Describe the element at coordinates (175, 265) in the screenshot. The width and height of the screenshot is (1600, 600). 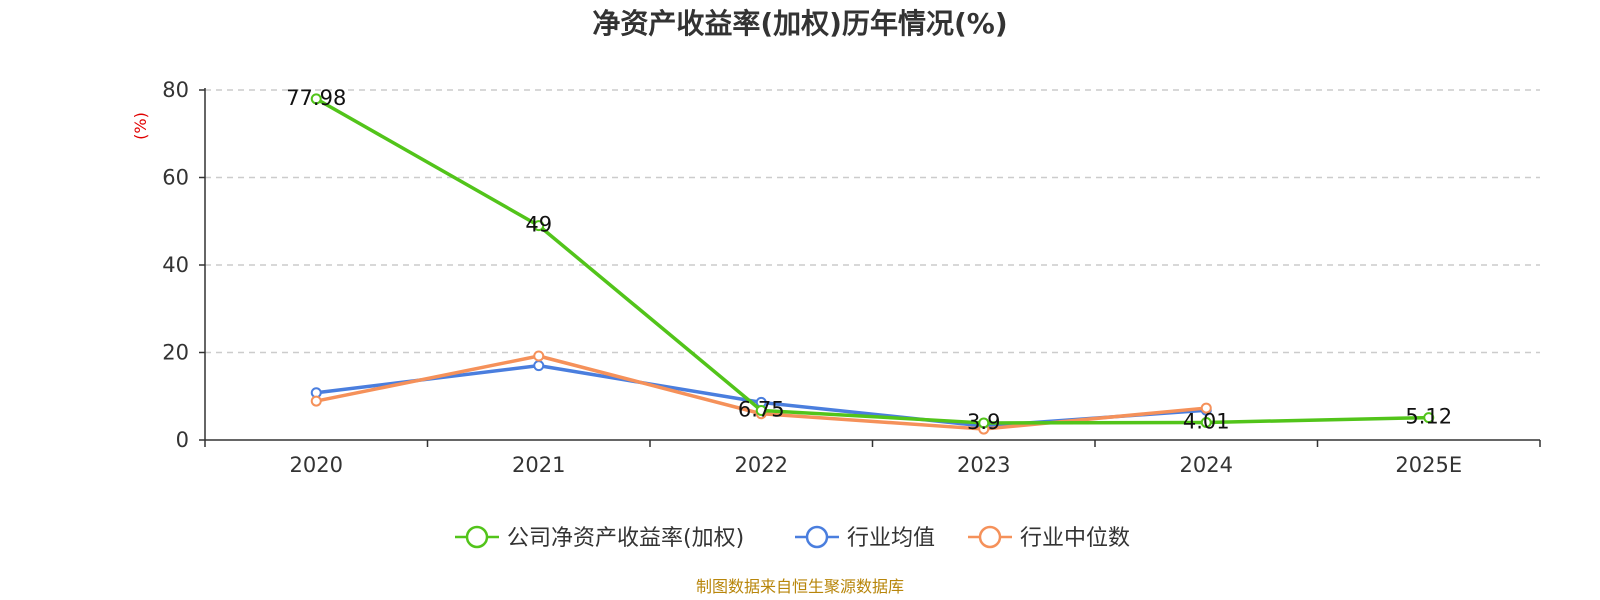
I see `y-tick-label-40: 40` at that location.